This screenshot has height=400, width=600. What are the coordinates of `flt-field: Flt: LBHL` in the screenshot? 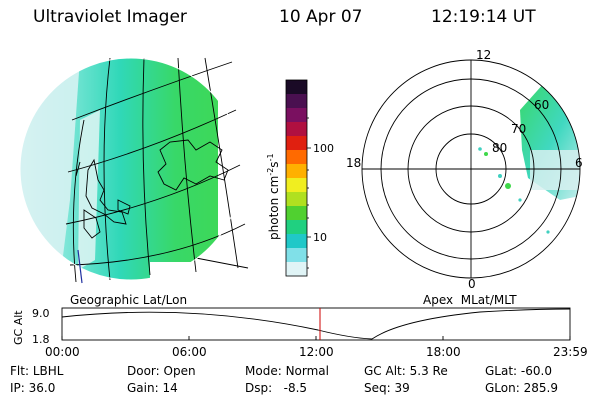 It's located at (37, 371).